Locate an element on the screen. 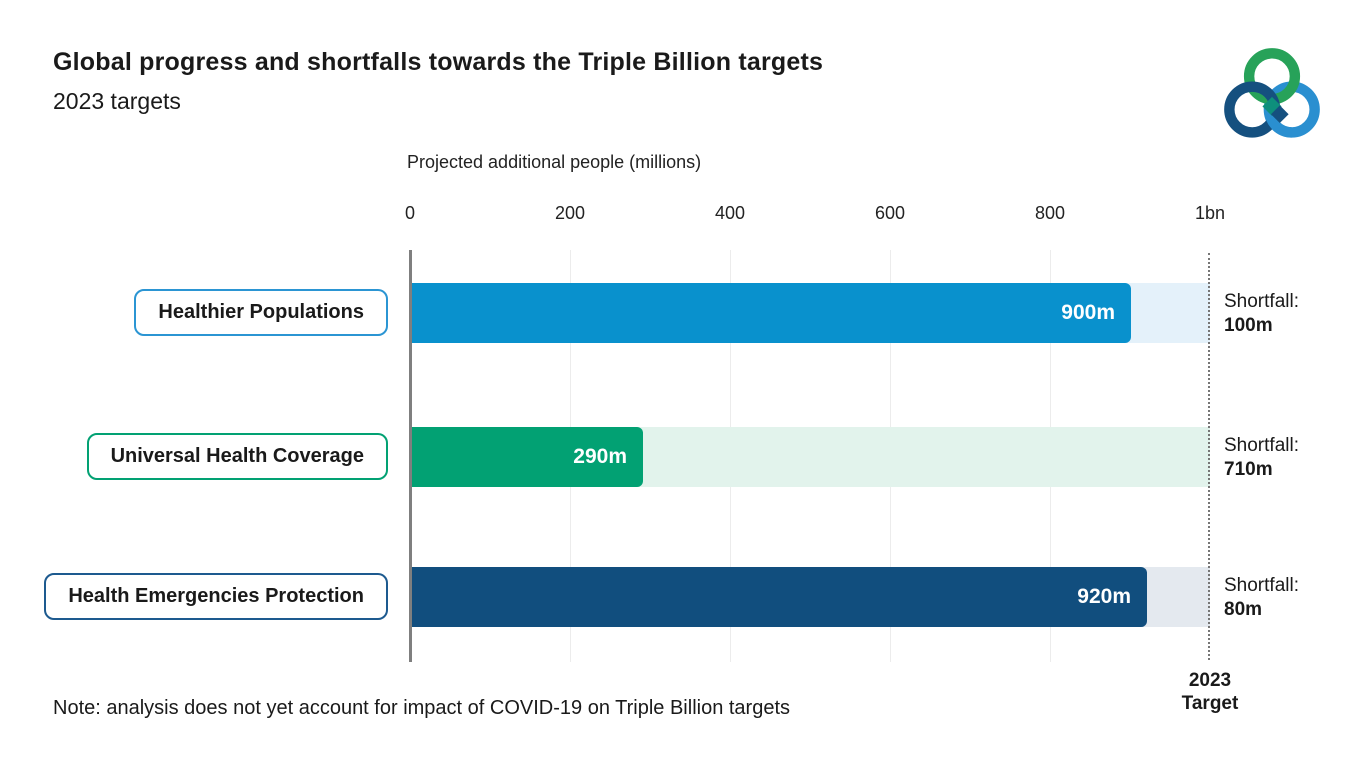 This screenshot has height=768, width=1366. category-label-box: Healthier Populations is located at coordinates (261, 312).